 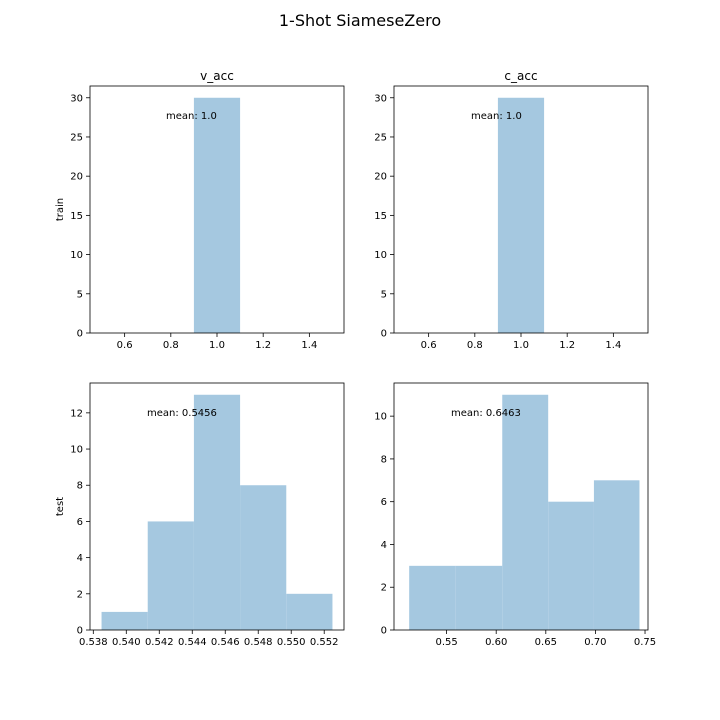 What do you see at coordinates (182, 413) in the screenshot?
I see `mean-annotation: mean: 0.5456` at bounding box center [182, 413].